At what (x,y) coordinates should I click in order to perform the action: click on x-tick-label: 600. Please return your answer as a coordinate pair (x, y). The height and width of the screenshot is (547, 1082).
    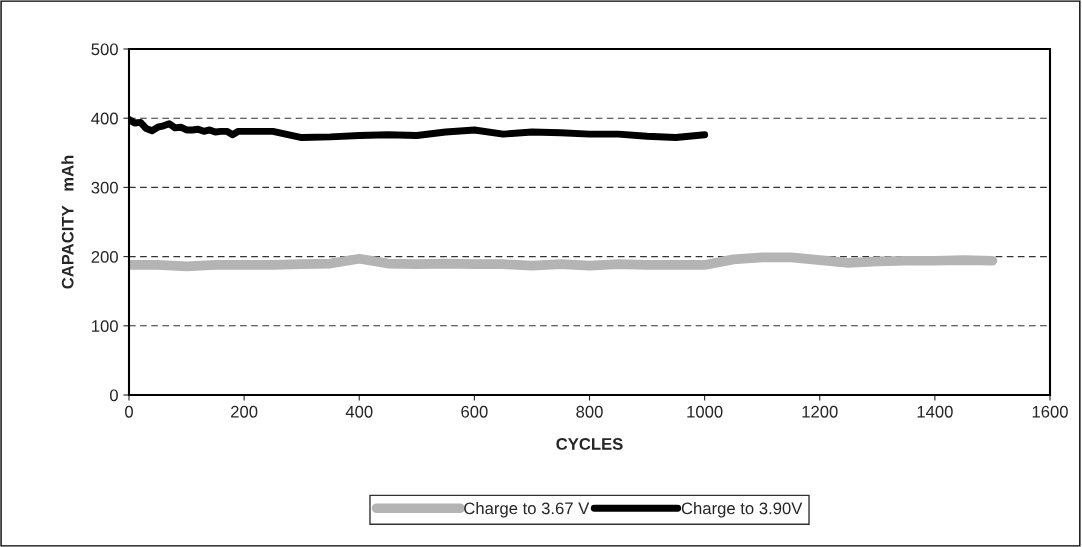
    Looking at the image, I should click on (474, 411).